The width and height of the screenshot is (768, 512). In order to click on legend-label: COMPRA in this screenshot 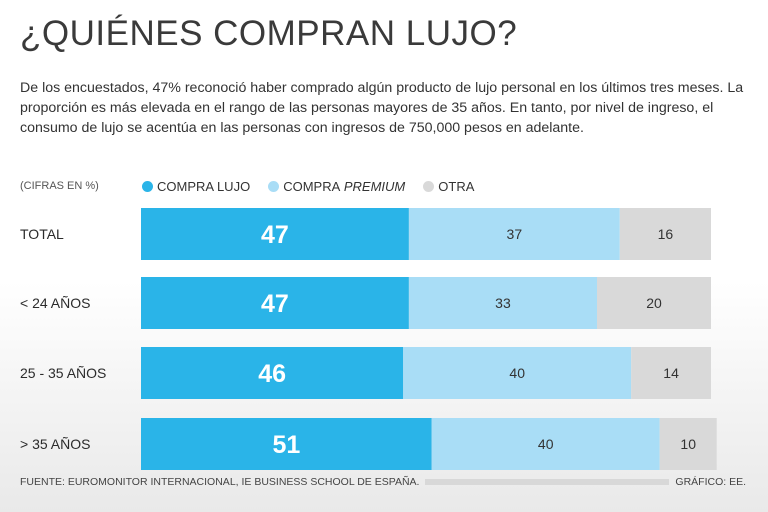, I will do `click(312, 186)`.